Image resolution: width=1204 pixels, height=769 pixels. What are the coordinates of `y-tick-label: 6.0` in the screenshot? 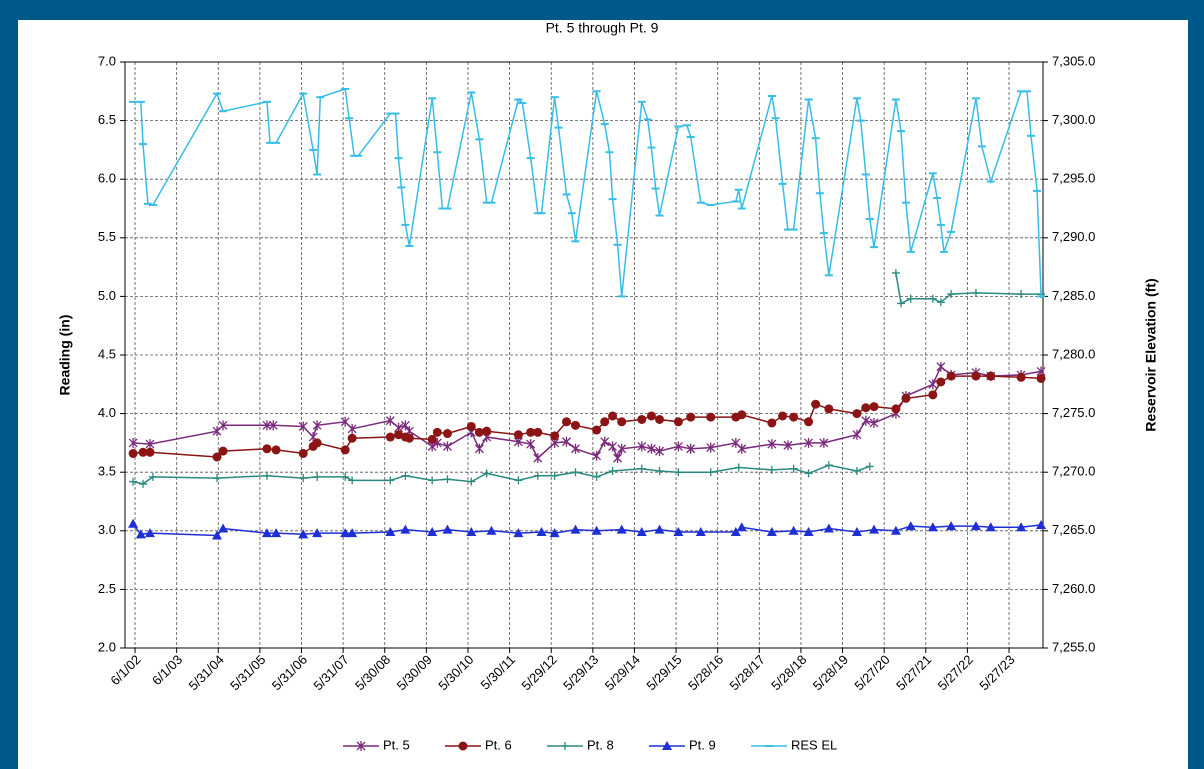 It's located at (107, 178).